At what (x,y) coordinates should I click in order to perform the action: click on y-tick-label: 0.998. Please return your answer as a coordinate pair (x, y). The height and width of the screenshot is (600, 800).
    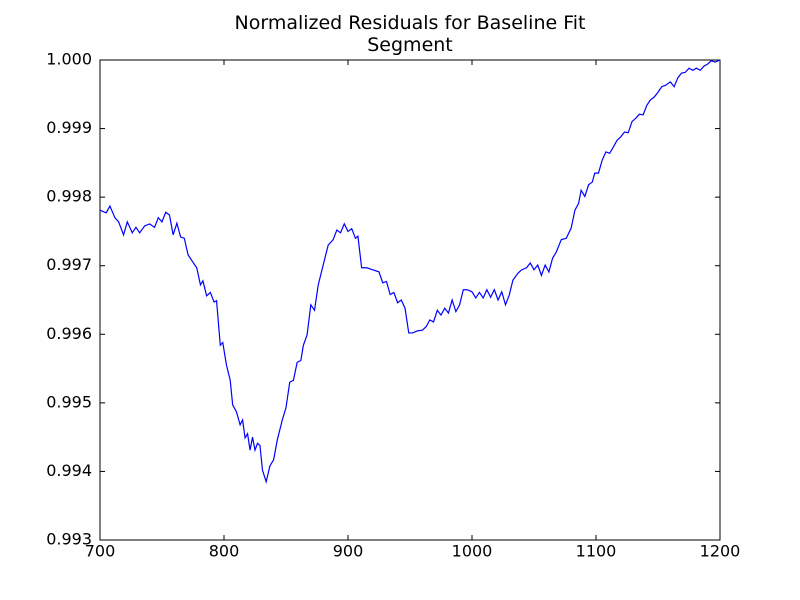
    Looking at the image, I should click on (69, 196).